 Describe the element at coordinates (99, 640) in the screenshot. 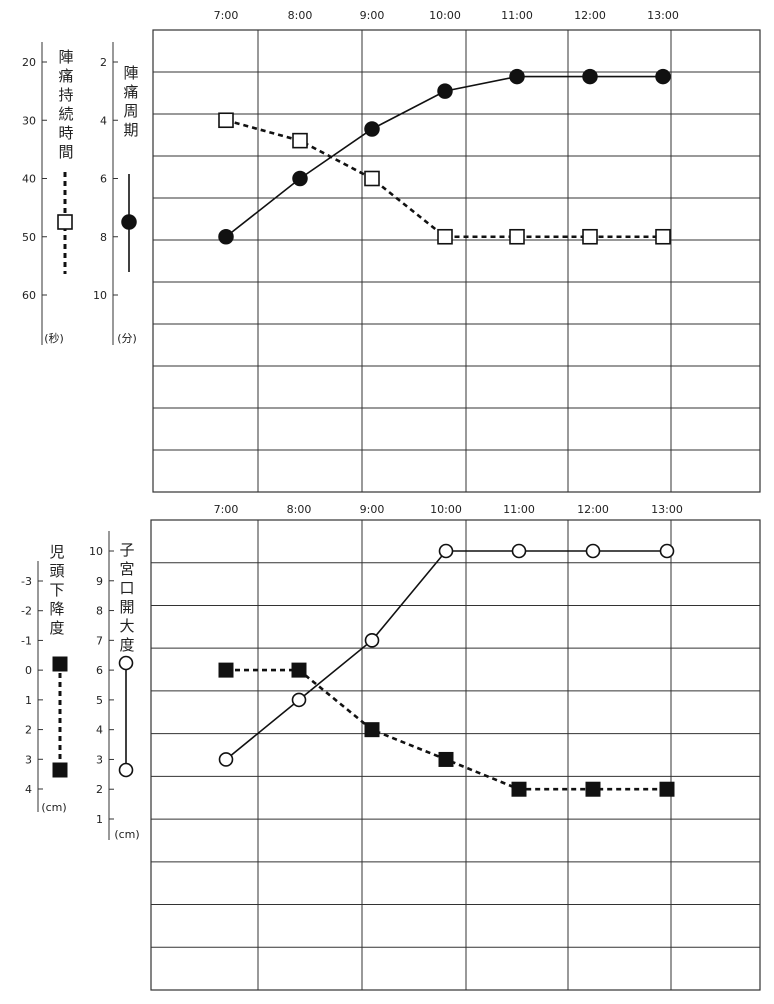

I see `y-tick-label: 7` at that location.